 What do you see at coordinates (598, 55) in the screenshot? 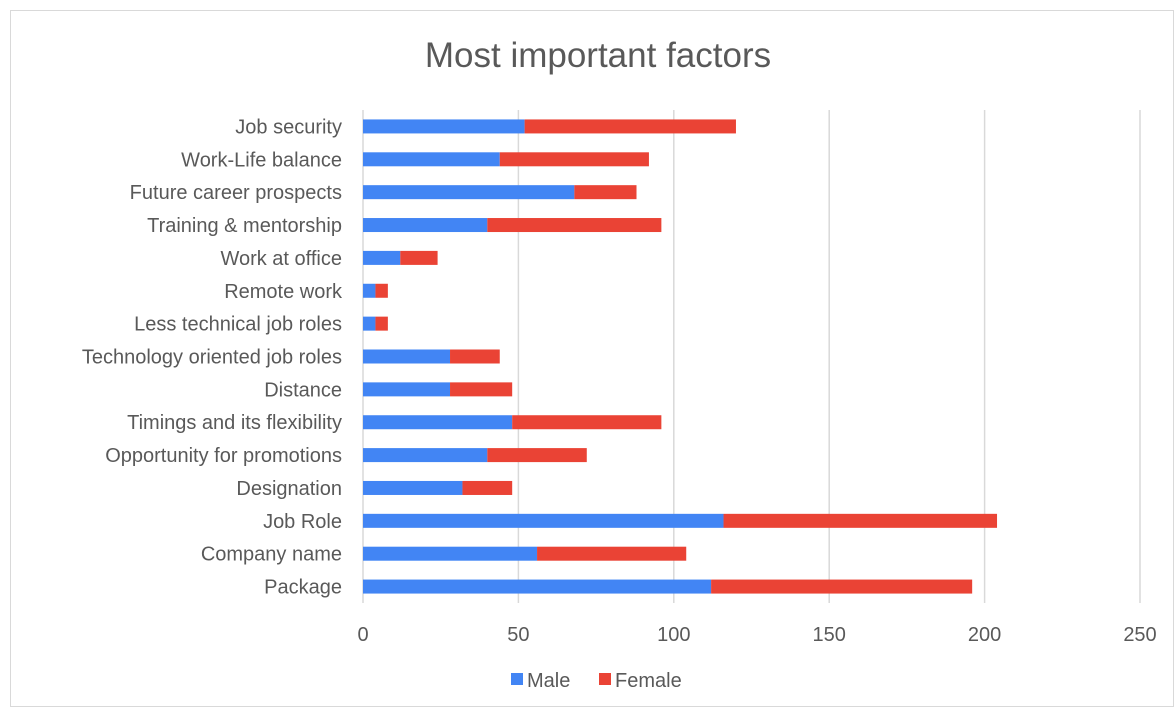
I see `chart-title: Most important factors` at bounding box center [598, 55].